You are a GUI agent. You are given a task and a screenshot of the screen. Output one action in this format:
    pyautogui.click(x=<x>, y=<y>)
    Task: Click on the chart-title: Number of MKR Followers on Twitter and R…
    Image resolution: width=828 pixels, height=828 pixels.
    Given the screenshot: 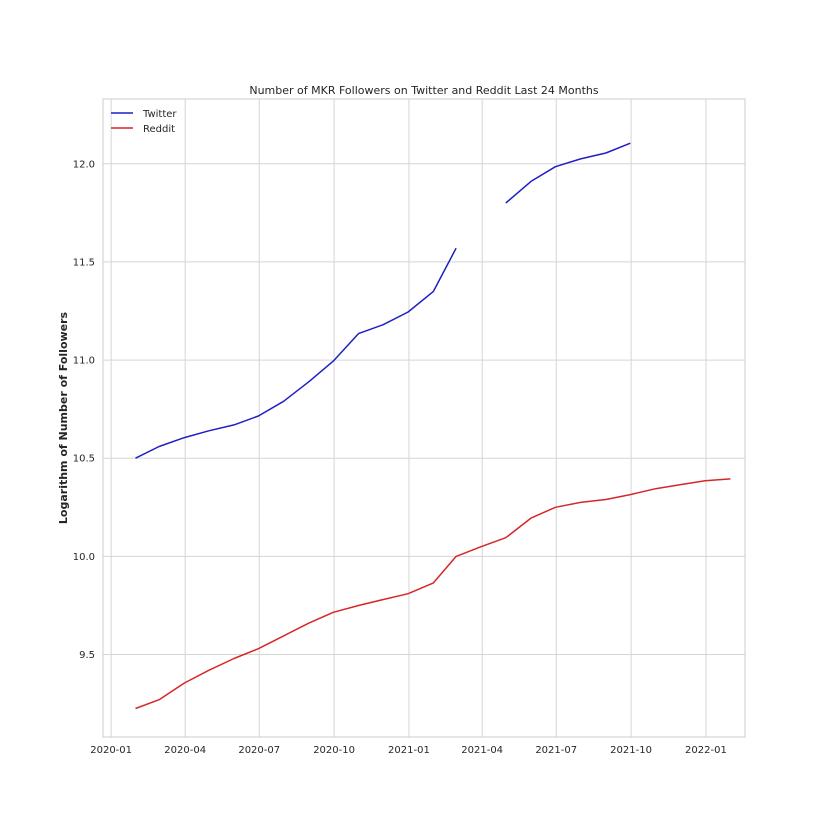 What is the action you would take?
    pyautogui.click(x=424, y=90)
    